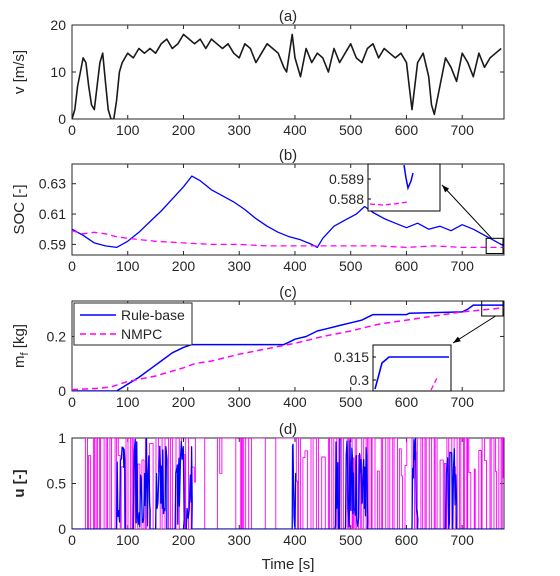  I want to click on y-tick-label: 10, so click(58, 72).